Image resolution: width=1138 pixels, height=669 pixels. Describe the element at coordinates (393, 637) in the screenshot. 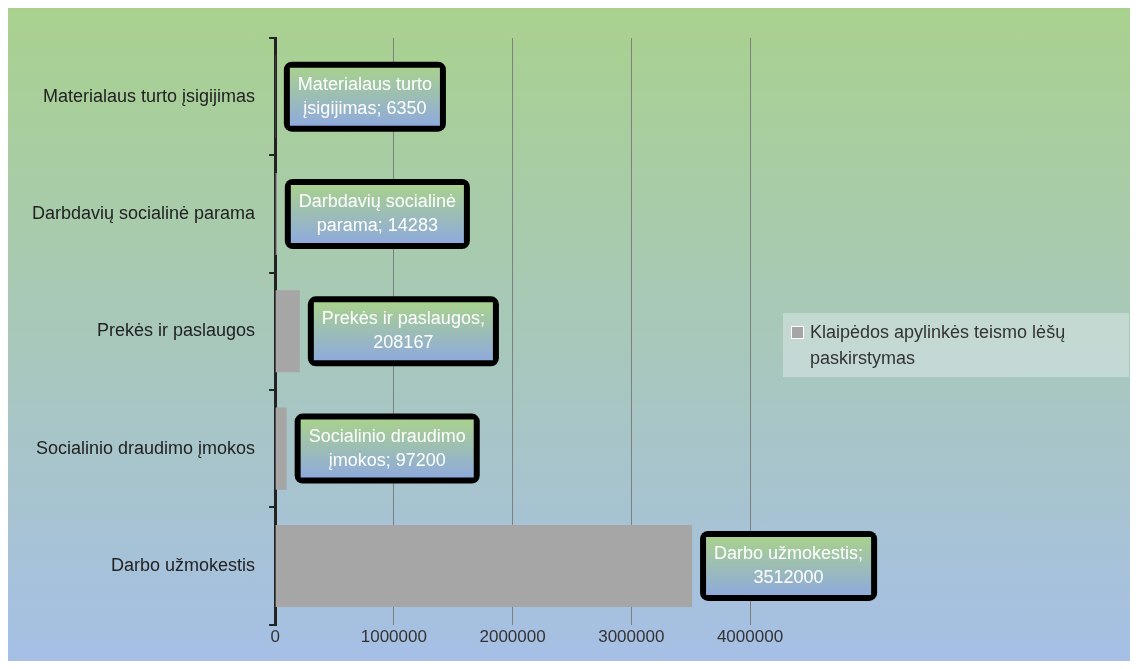

I see `x-tick-label: 1000000` at that location.